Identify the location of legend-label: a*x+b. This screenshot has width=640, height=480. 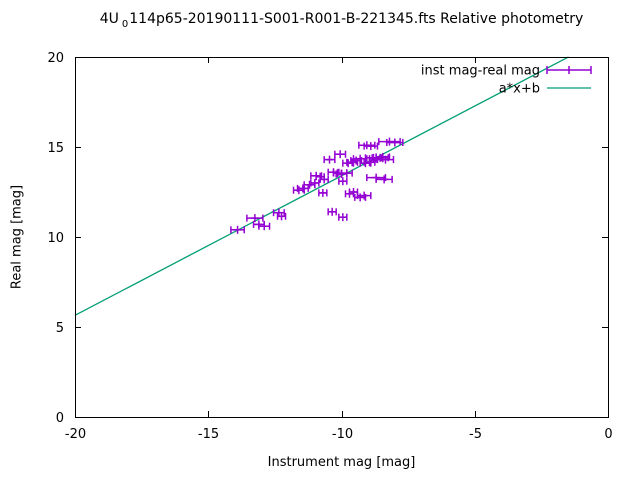
(519, 89).